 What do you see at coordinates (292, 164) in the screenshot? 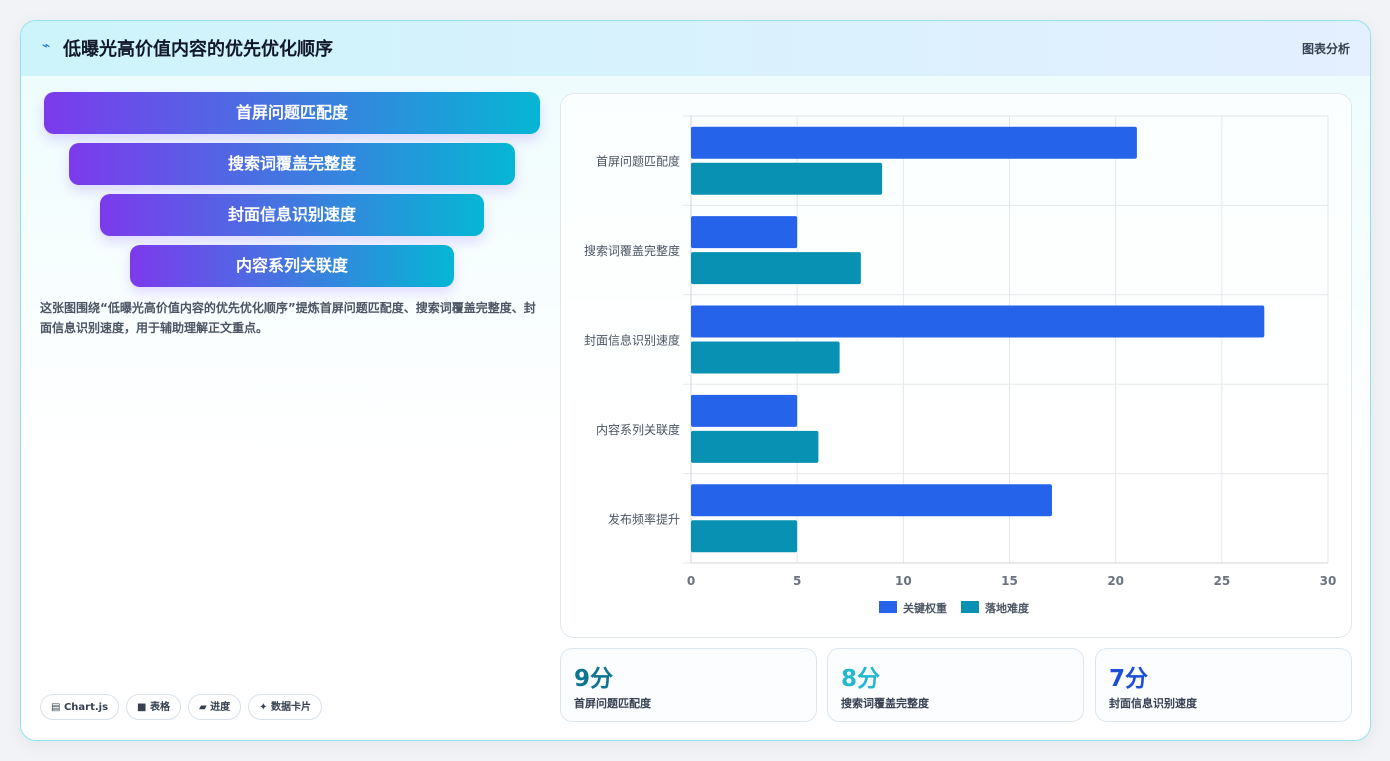
I see `funnel-step-2: 搜索词覆盖完整度` at bounding box center [292, 164].